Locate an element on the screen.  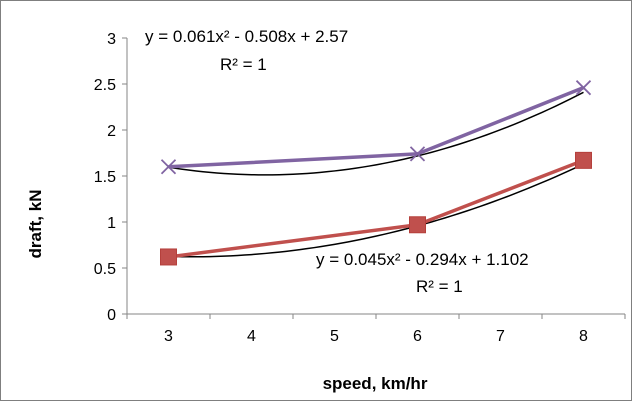
y-tick-label: 0.5 is located at coordinates (105, 269).